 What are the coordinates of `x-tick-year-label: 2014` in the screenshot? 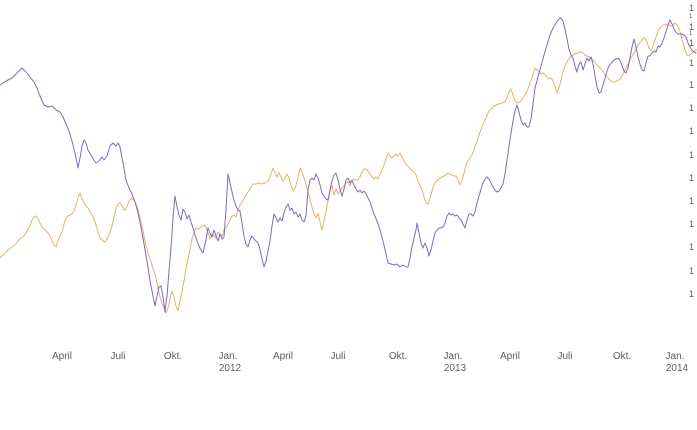 It's located at (677, 368).